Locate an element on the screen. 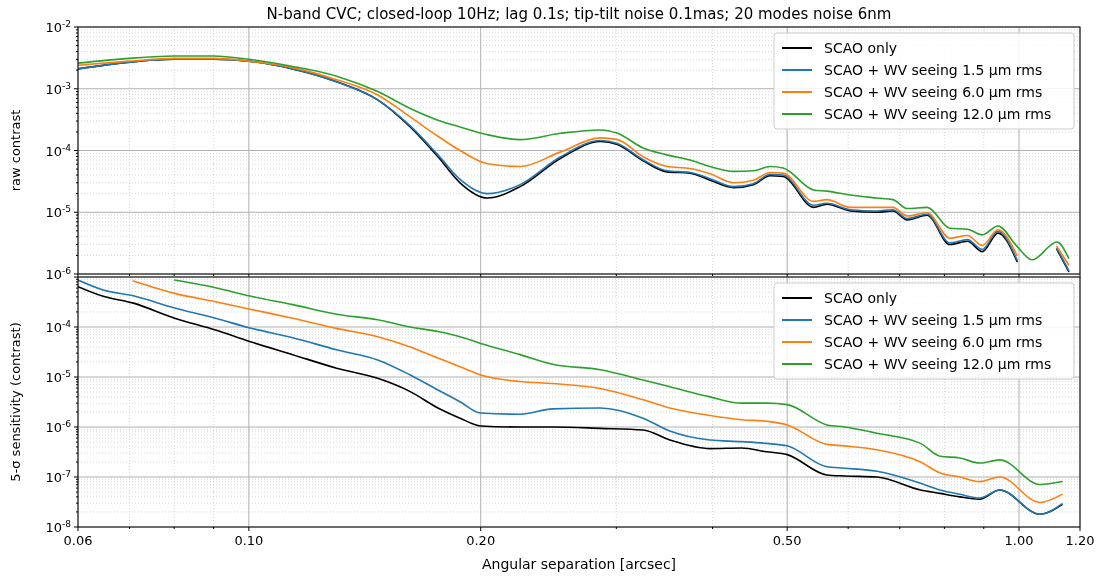 The height and width of the screenshot is (579, 1102). y-axis-title: raw contrast is located at coordinates (15, 150).